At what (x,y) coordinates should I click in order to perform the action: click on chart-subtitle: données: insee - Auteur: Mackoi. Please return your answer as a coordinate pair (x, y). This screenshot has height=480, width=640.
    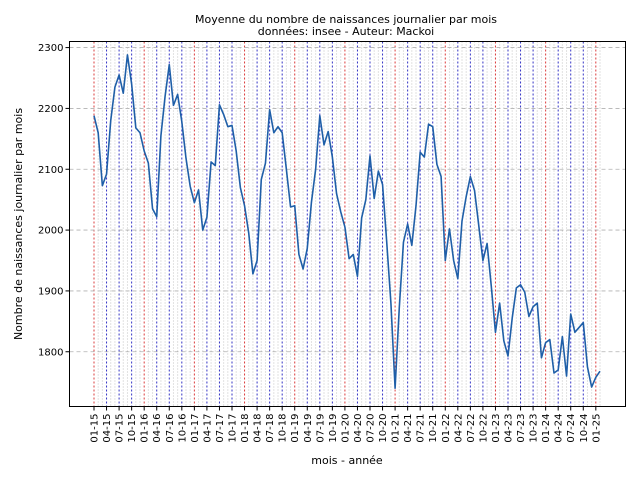
    Looking at the image, I should click on (346, 31).